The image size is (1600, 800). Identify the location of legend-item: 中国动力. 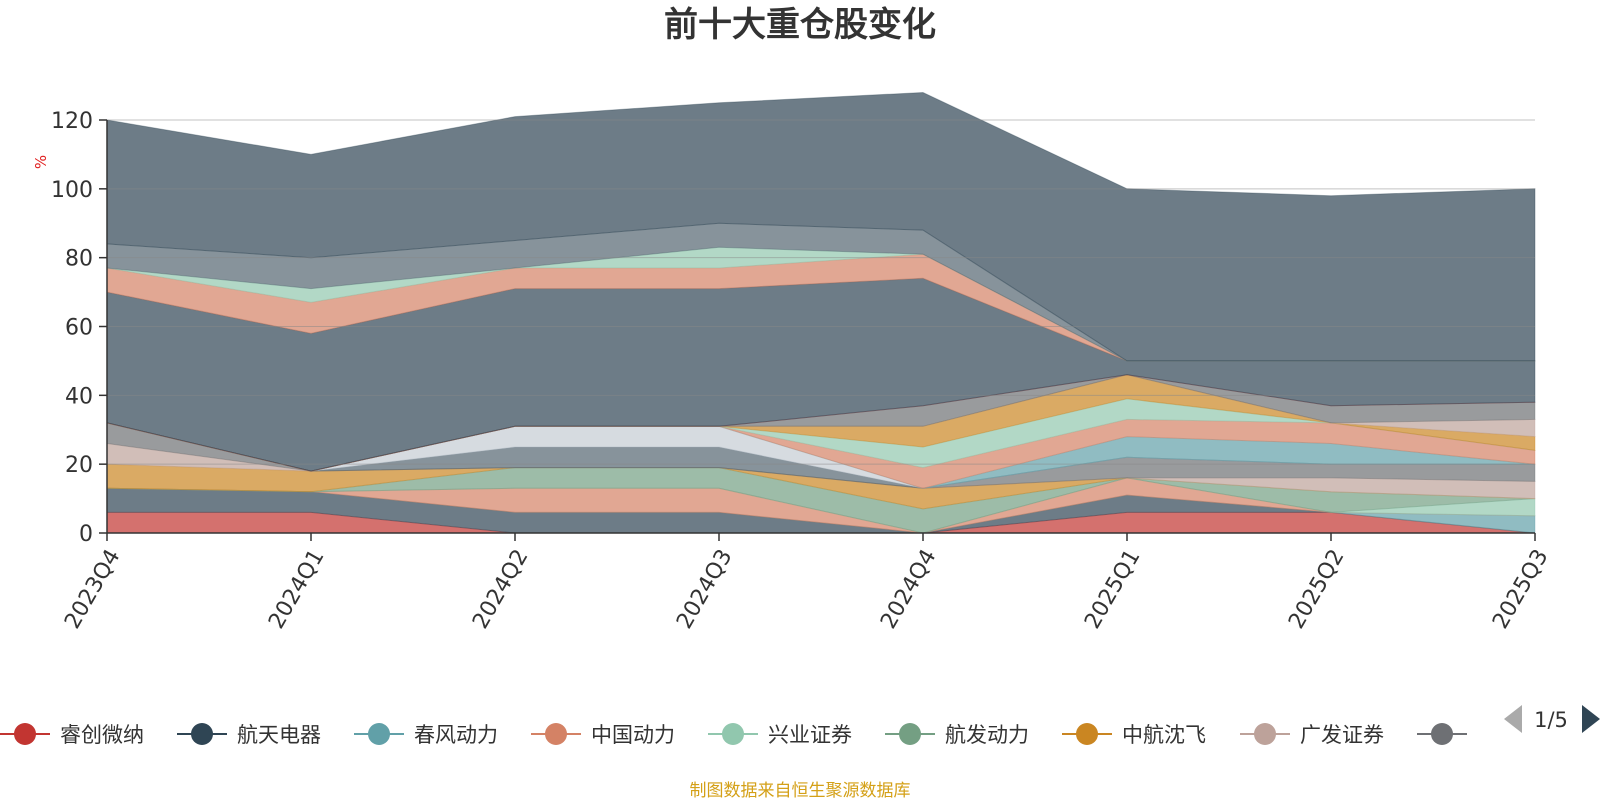
(603, 735).